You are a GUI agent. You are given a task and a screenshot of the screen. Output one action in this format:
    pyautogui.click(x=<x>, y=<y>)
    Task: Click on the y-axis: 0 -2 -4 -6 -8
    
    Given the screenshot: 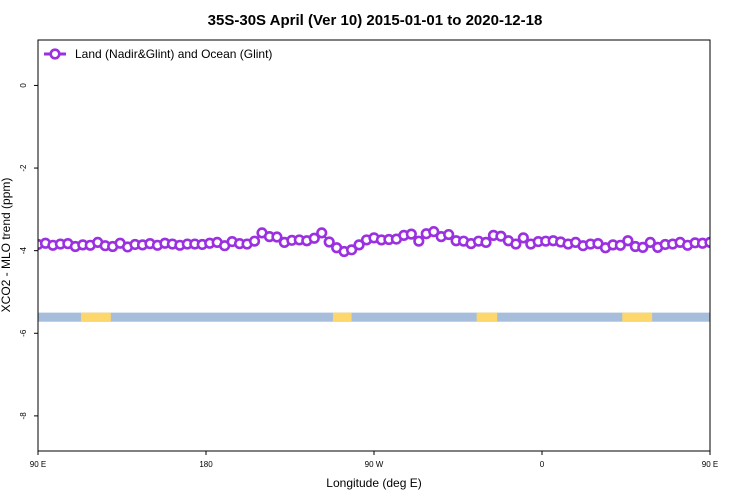 What is the action you would take?
    pyautogui.click(x=28, y=251)
    